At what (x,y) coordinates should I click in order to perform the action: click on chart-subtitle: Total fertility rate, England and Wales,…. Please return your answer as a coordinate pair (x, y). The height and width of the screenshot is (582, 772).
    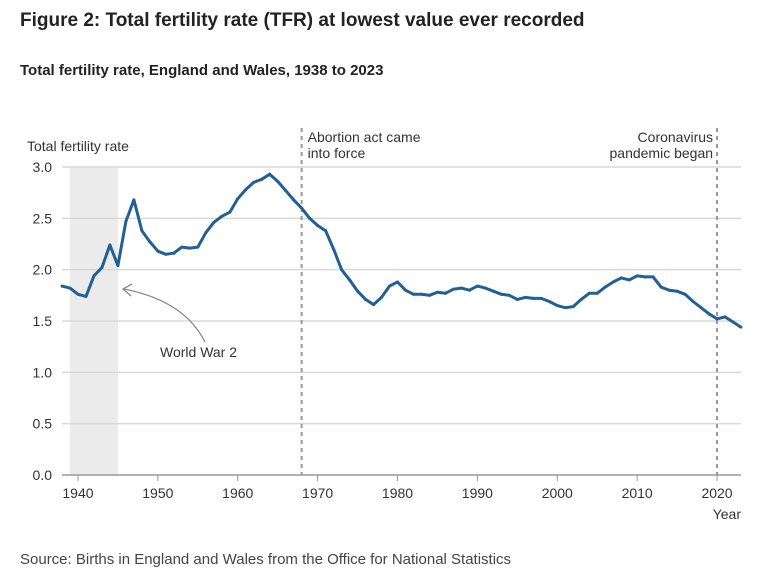
    Looking at the image, I should click on (202, 70).